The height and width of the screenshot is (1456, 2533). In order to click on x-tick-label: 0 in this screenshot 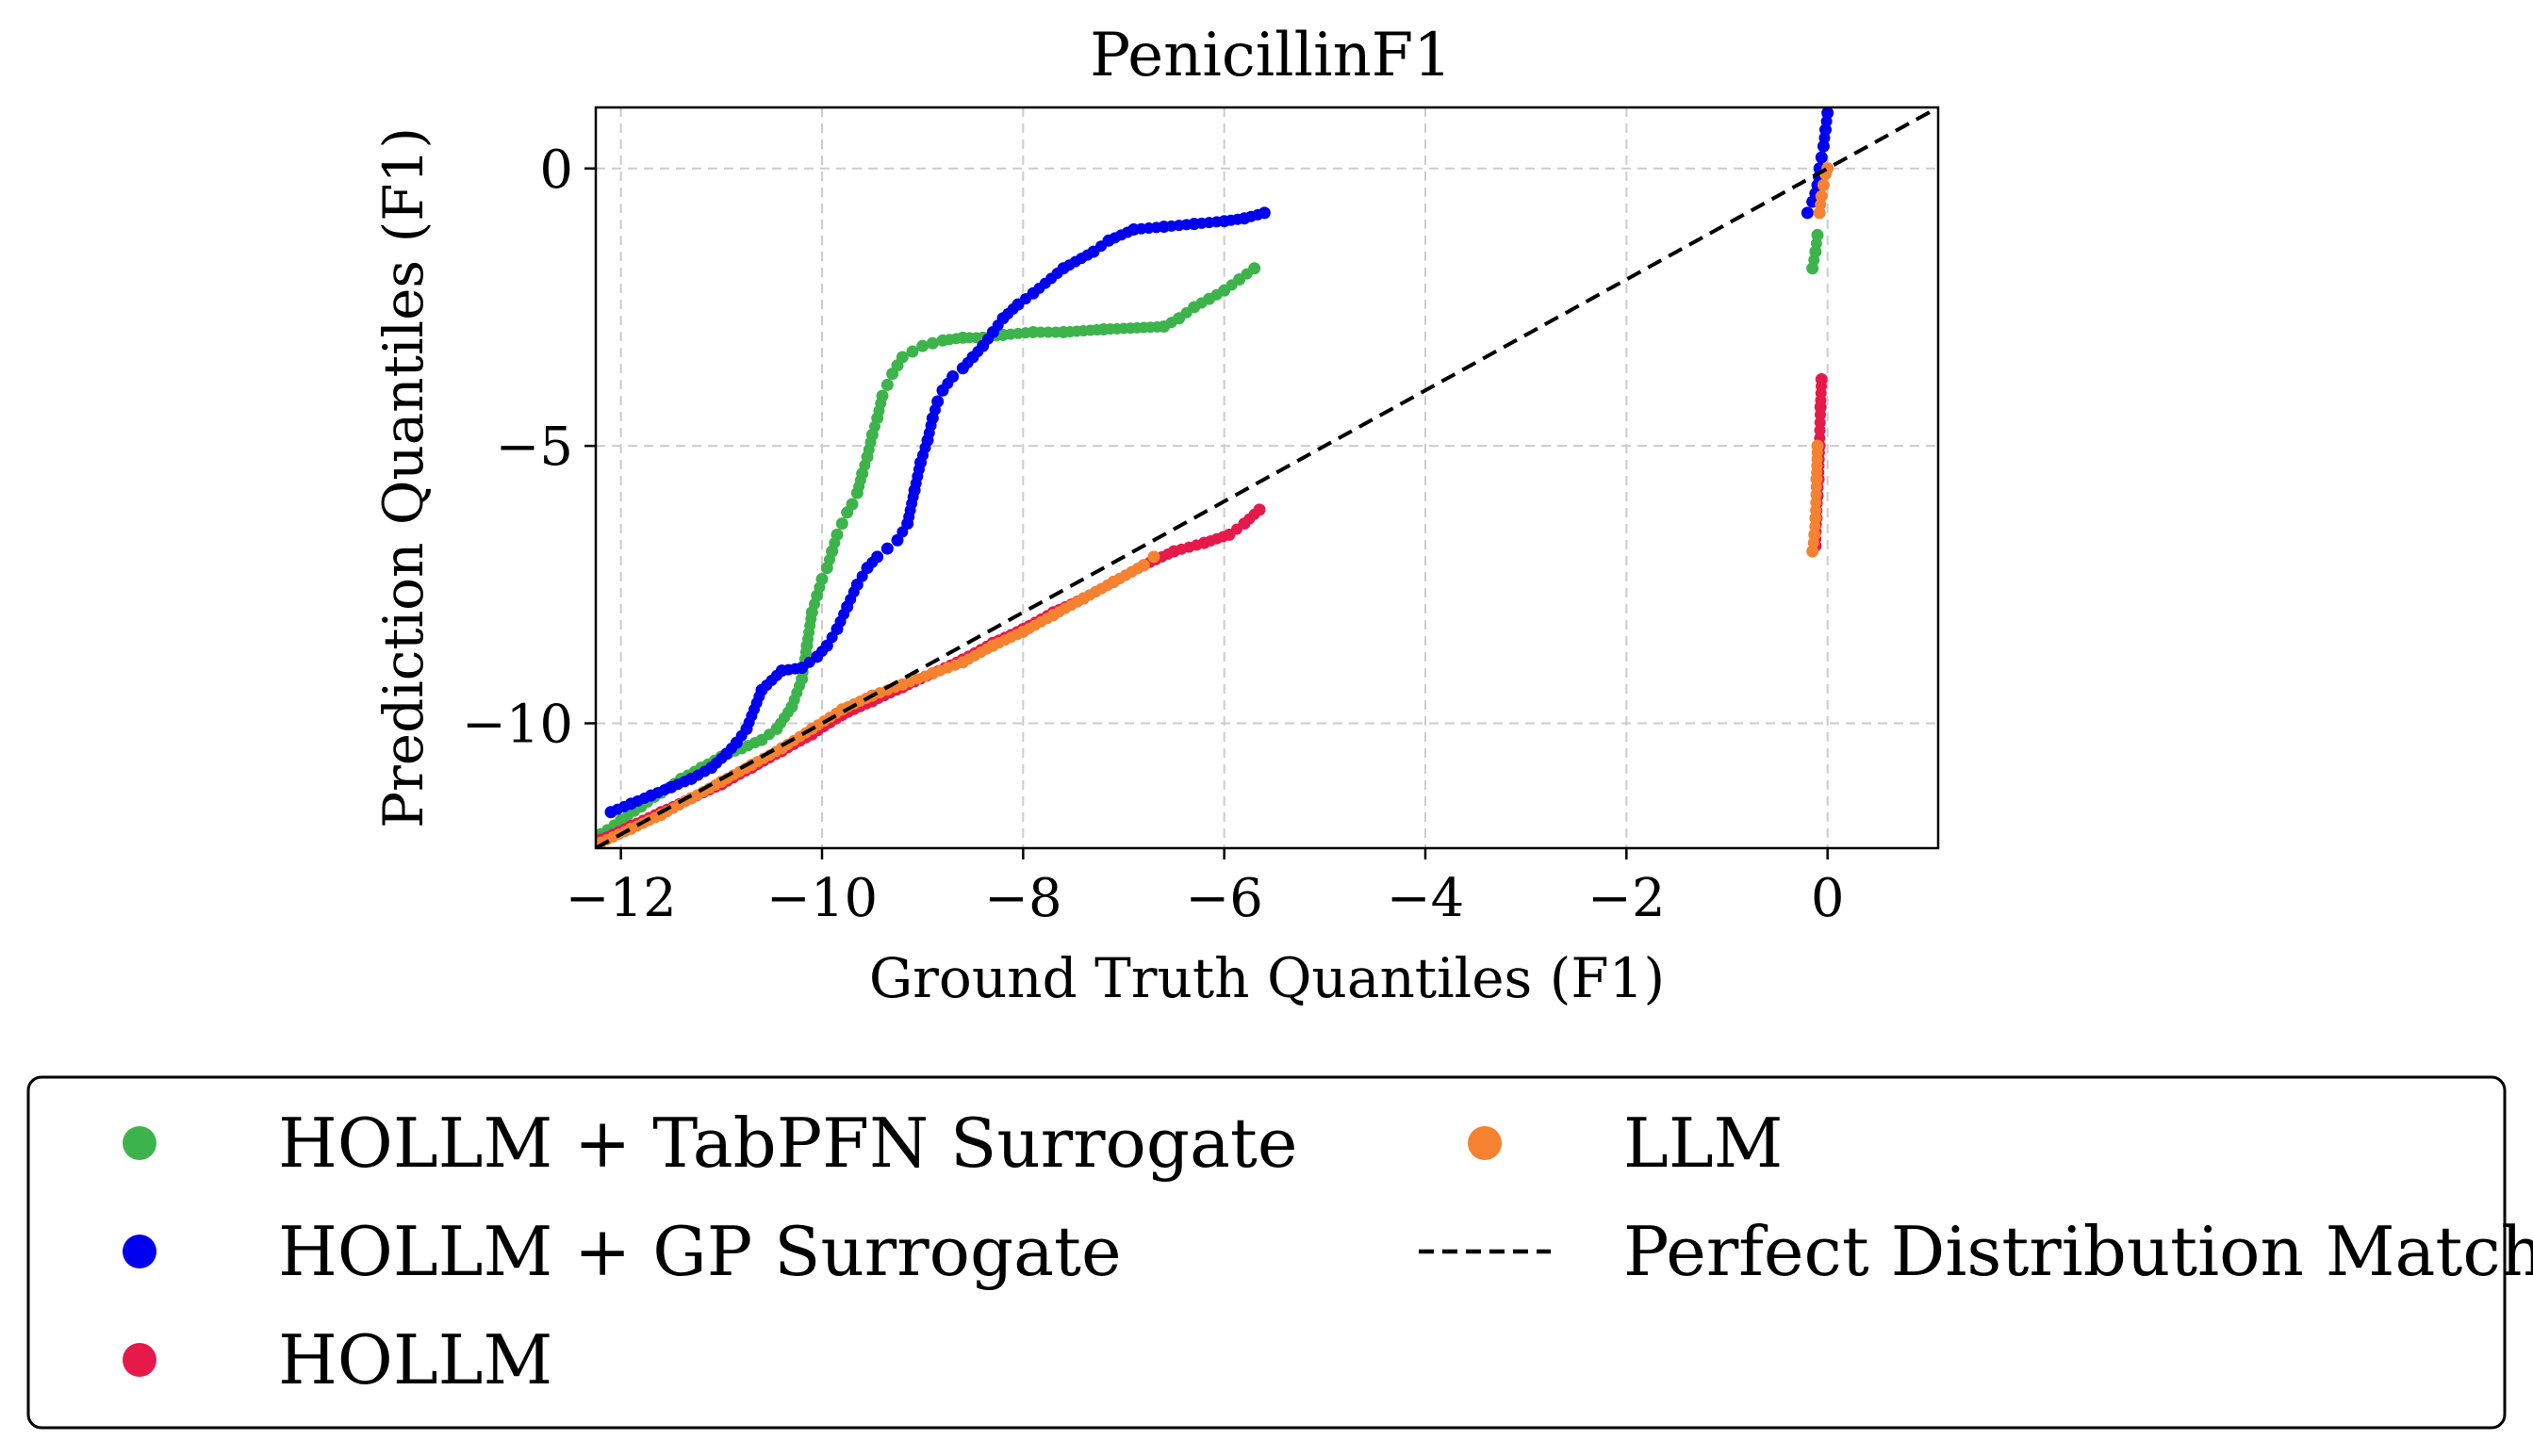, I will do `click(1828, 898)`.